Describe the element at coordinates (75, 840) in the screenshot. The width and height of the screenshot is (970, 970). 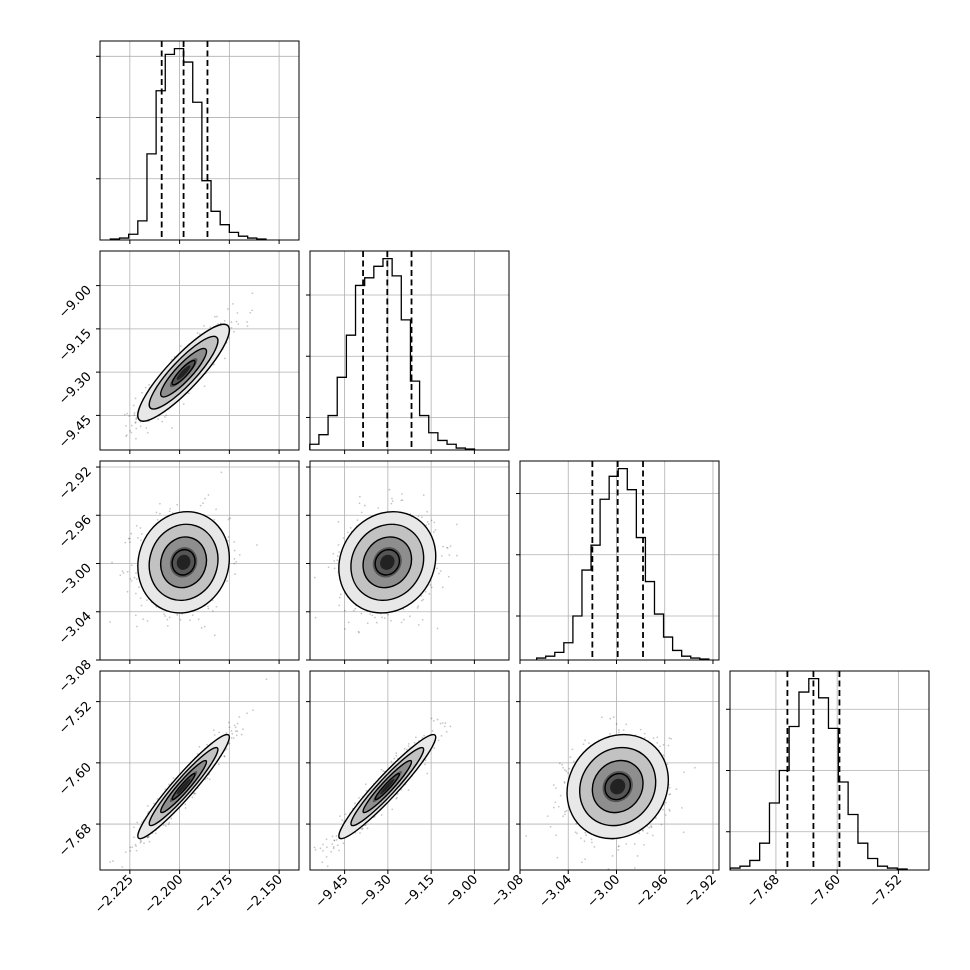
I see `y-tick-label-3: −7.68` at that location.